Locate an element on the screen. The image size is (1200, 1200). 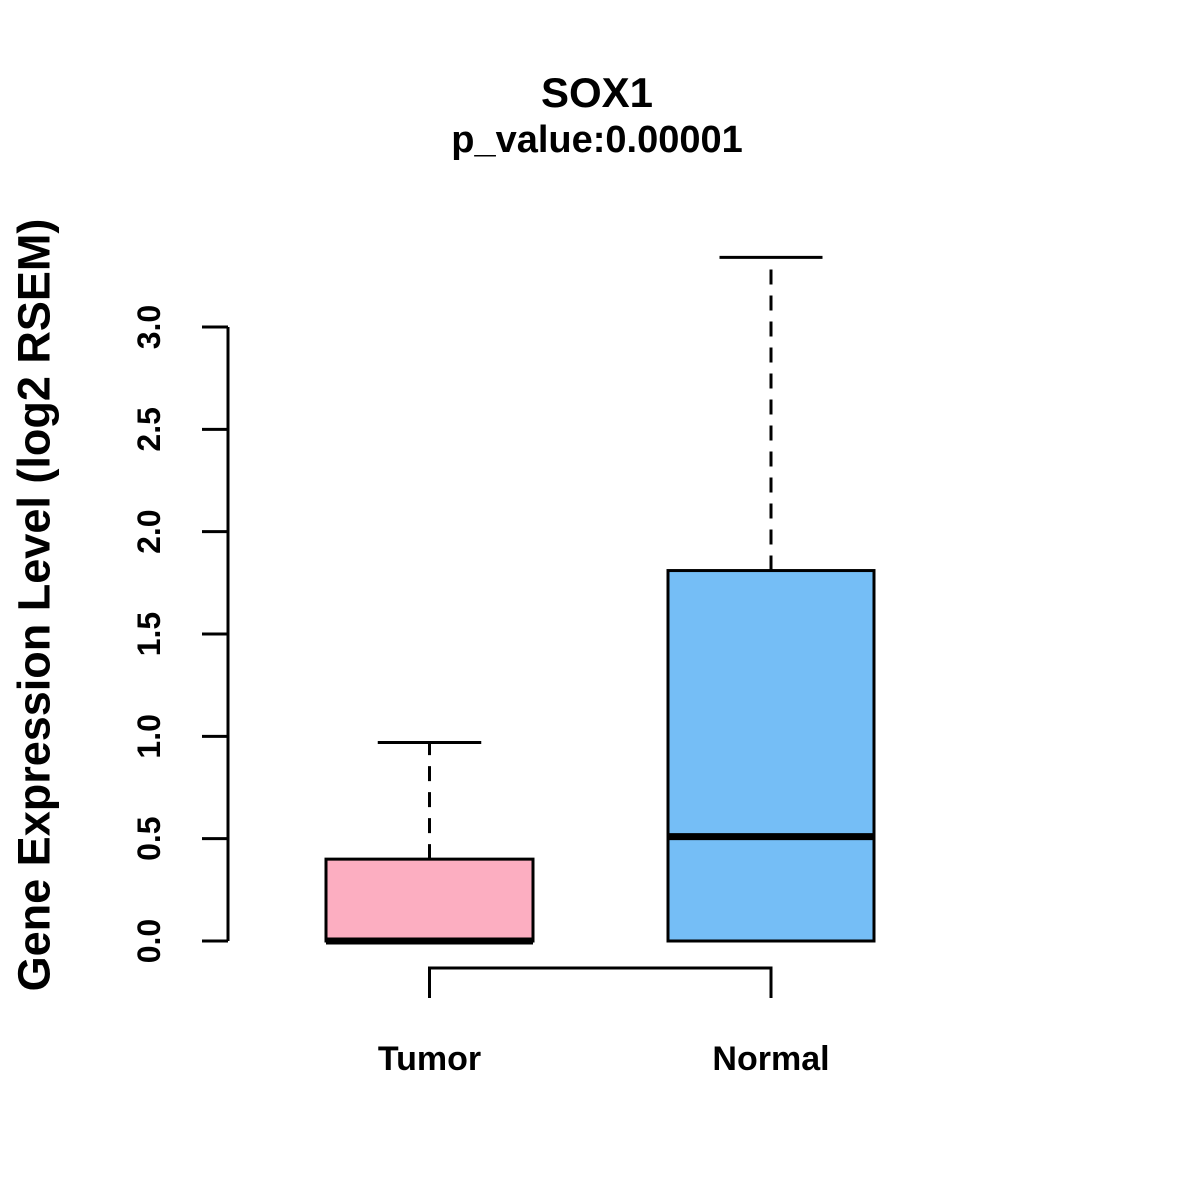
category-label-normal: Normal is located at coordinates (770, 1059).